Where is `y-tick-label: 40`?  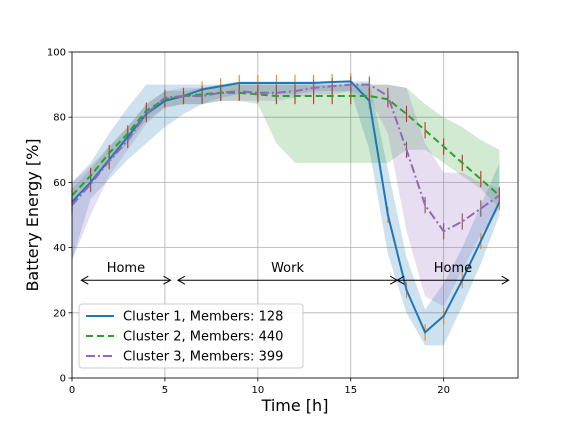 y-tick-label: 40 is located at coordinates (59, 248).